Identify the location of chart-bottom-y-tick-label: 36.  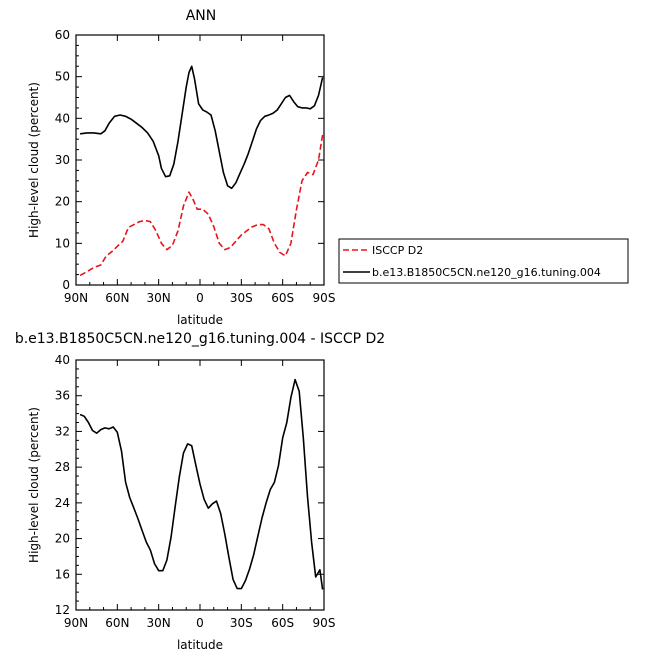
(62, 396).